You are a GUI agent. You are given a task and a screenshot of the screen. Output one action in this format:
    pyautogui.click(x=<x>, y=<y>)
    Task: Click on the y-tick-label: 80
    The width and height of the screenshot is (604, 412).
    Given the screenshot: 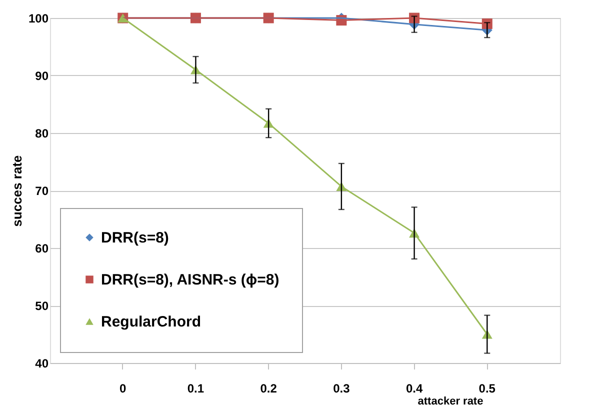 What is the action you would take?
    pyautogui.click(x=42, y=133)
    